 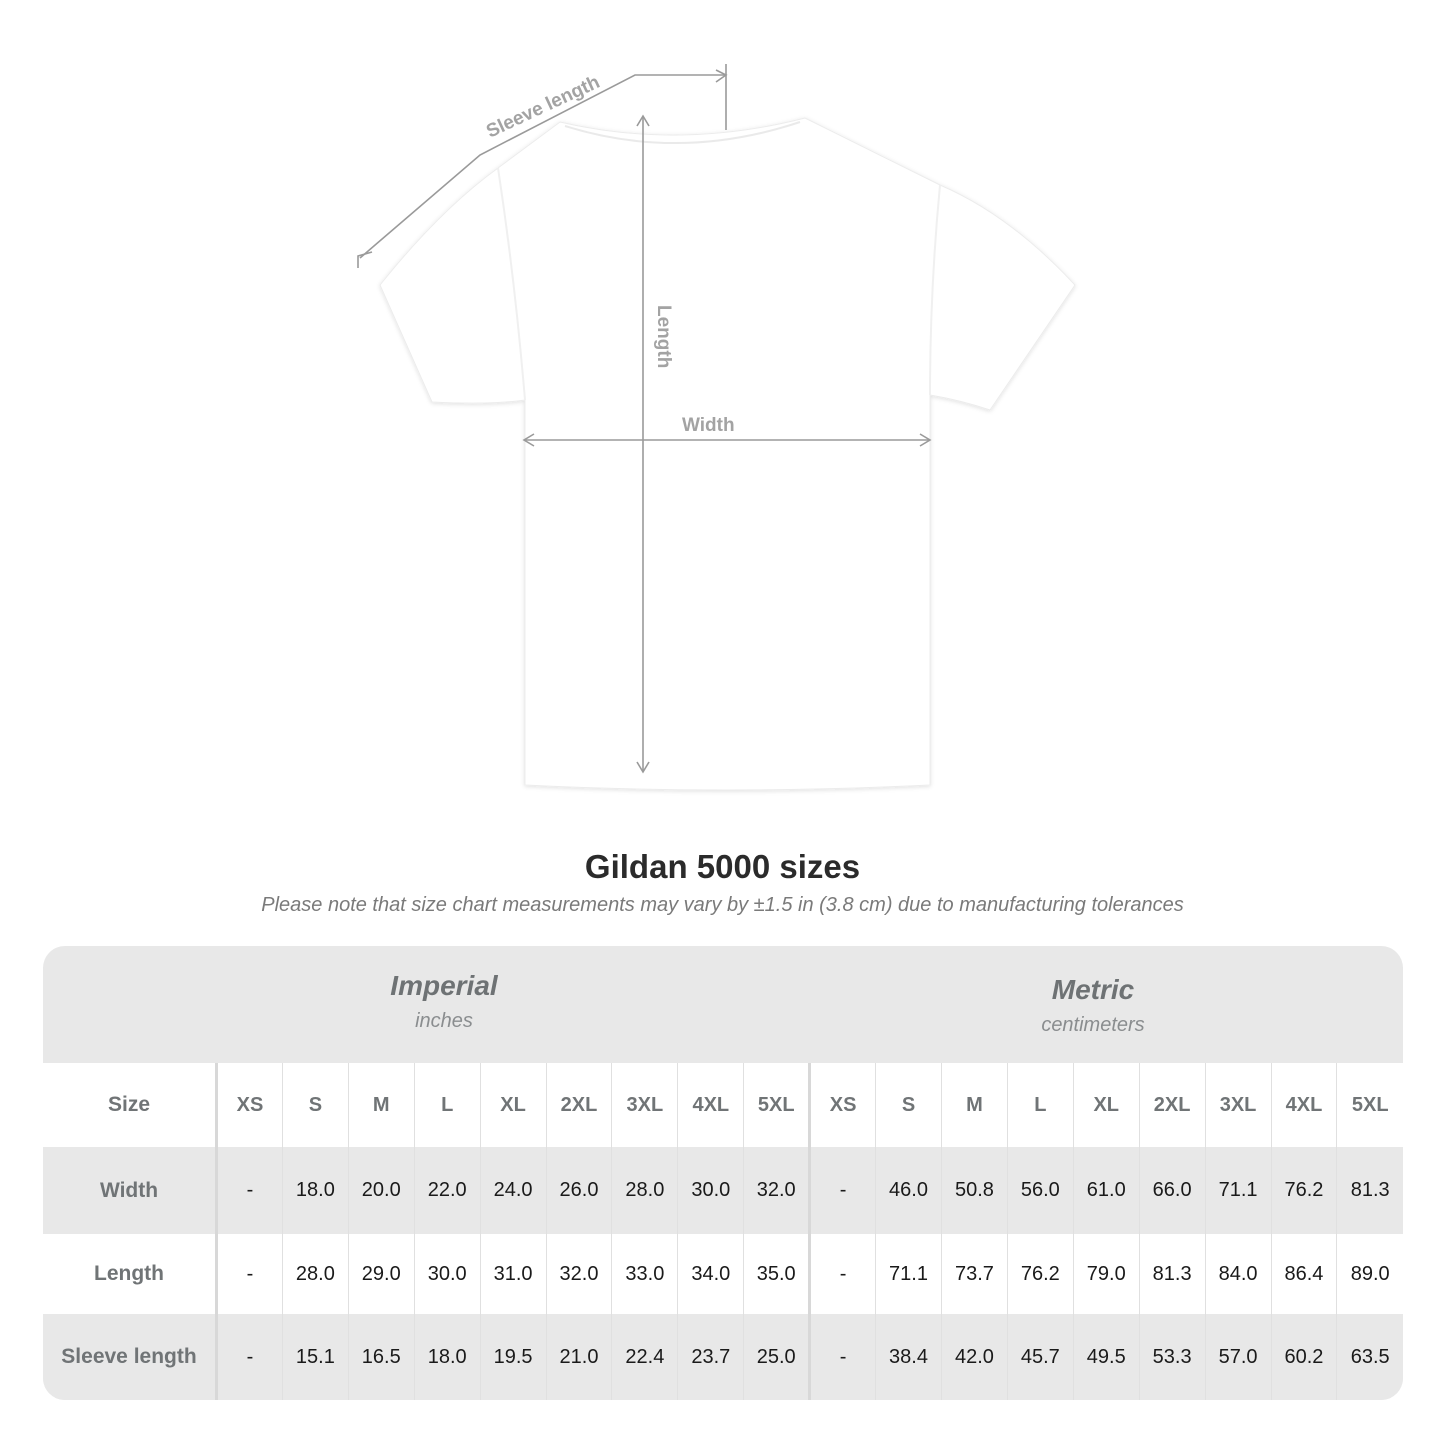 What do you see at coordinates (908, 1190) in the screenshot?
I see `metric-cell: 46.0` at bounding box center [908, 1190].